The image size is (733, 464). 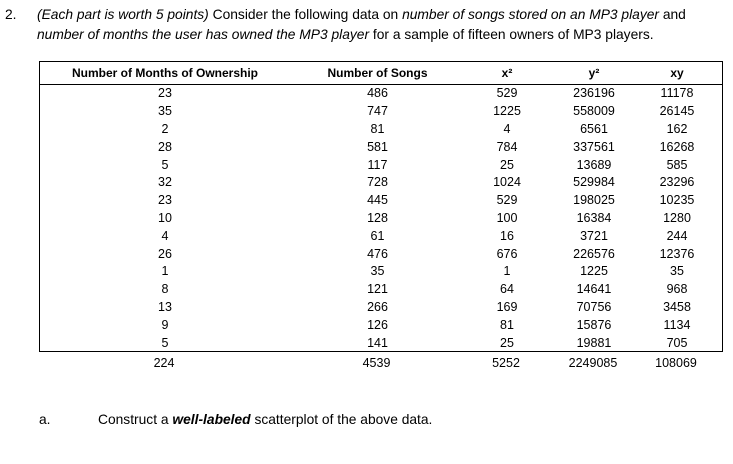 I want to click on table-cell: 968, so click(x=677, y=289).